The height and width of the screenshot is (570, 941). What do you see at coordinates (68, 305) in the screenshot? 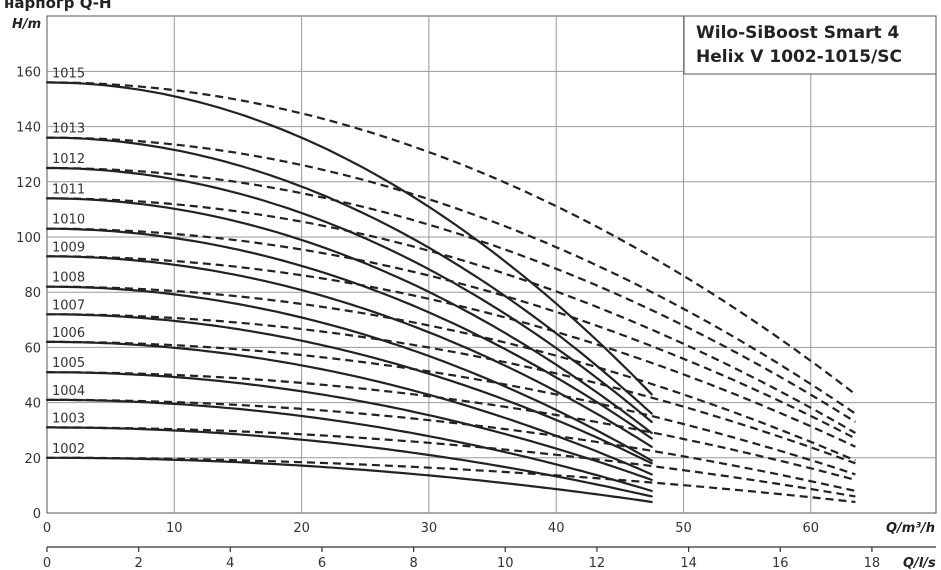
I see `series-label-1007: 1007` at bounding box center [68, 305].